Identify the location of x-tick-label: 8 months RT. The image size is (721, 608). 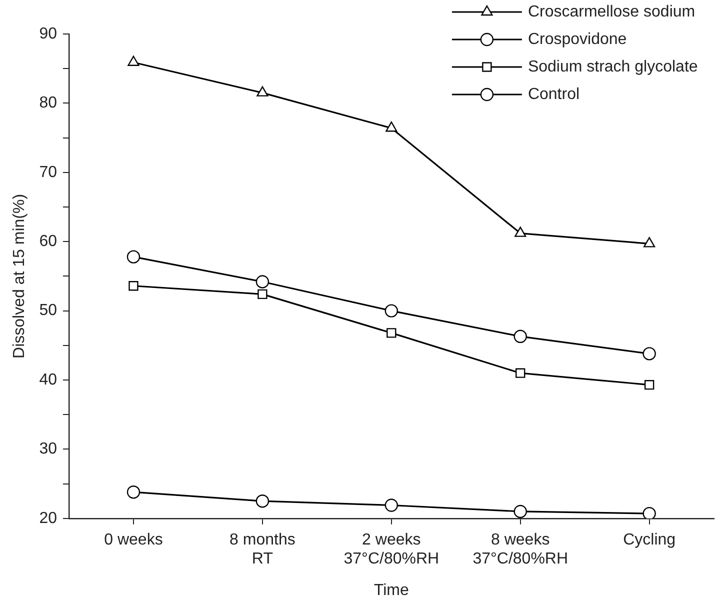
(263, 549).